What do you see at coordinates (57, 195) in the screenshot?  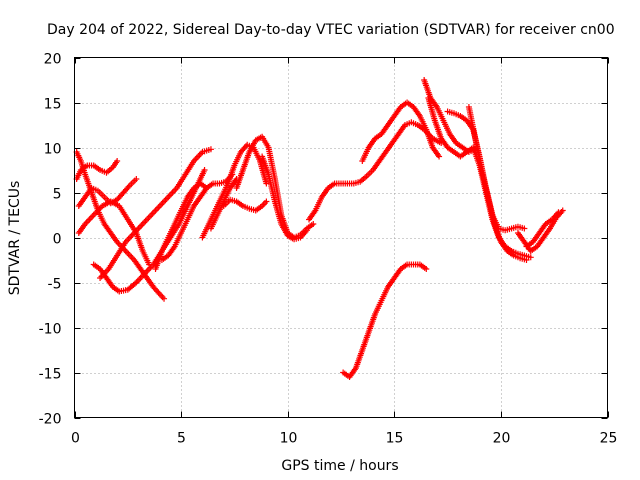 I see `y-tick-label: 5` at bounding box center [57, 195].